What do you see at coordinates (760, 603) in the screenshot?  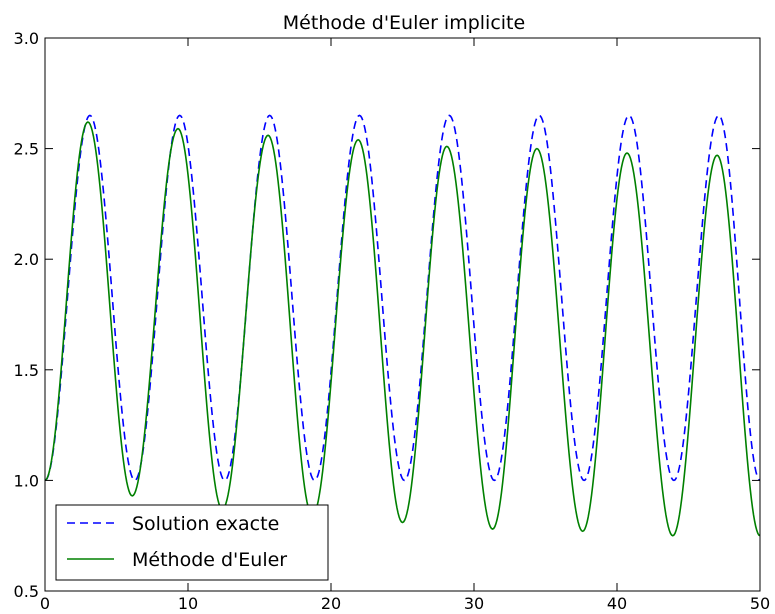 I see `x-tick-label: 50` at bounding box center [760, 603].